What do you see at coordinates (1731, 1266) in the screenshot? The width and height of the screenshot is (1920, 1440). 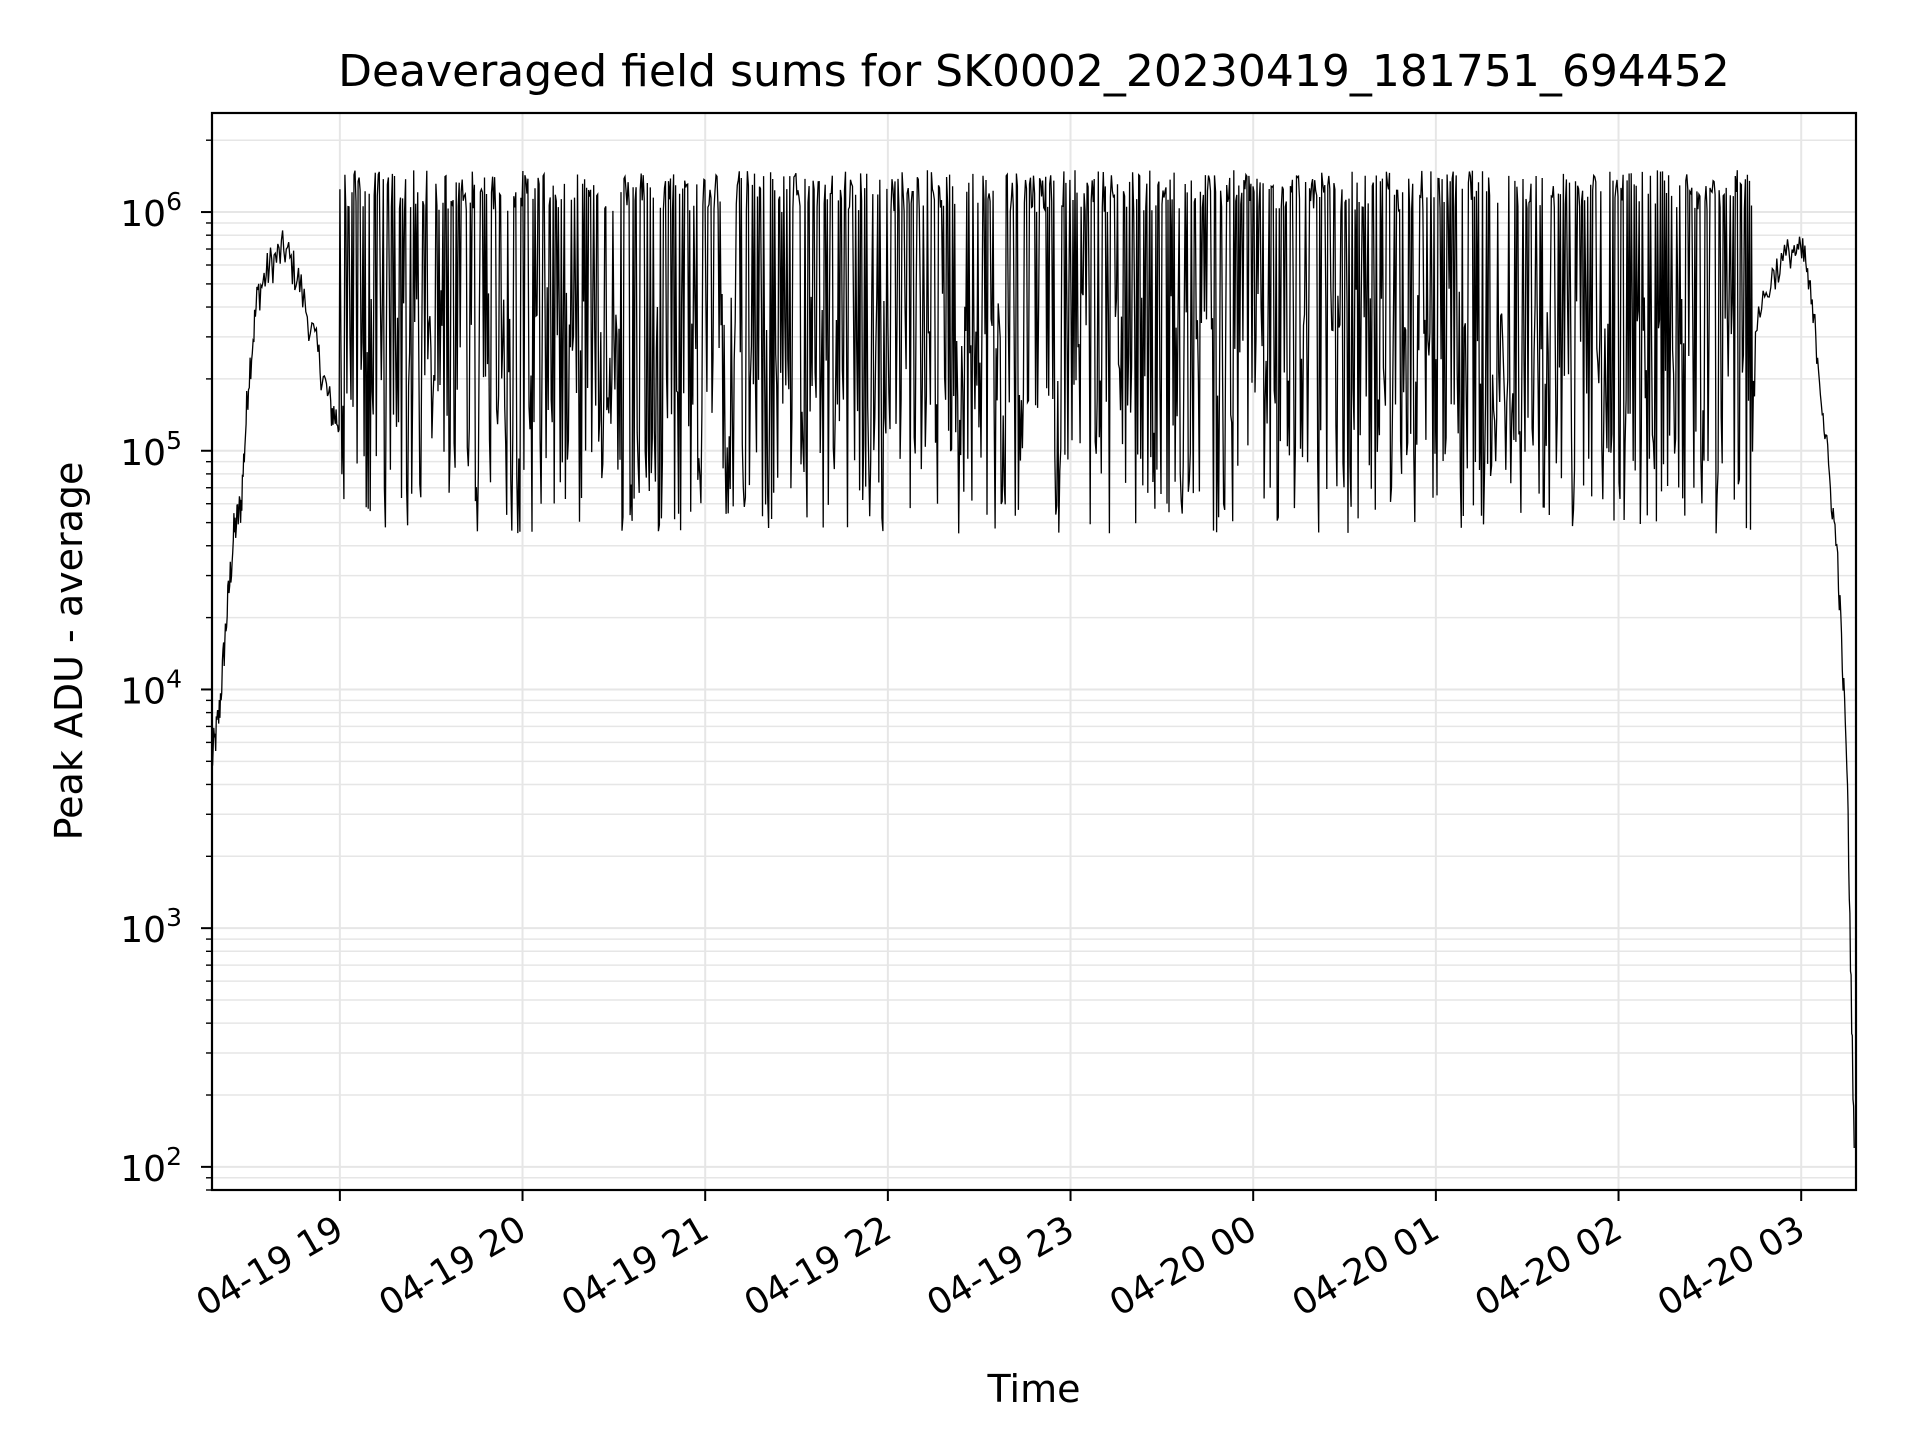 I see `x-tick-label: 04-20 03` at bounding box center [1731, 1266].